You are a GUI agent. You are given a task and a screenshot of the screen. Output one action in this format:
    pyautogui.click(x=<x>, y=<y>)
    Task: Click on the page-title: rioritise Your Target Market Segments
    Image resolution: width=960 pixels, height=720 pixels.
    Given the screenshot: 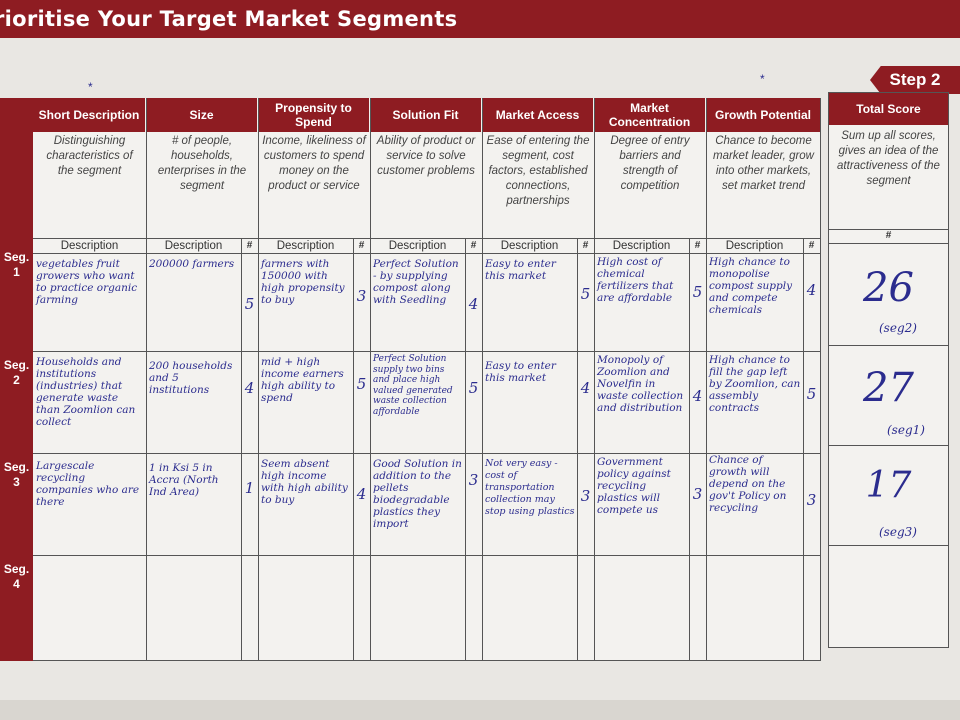 What is the action you would take?
    pyautogui.click(x=480, y=19)
    